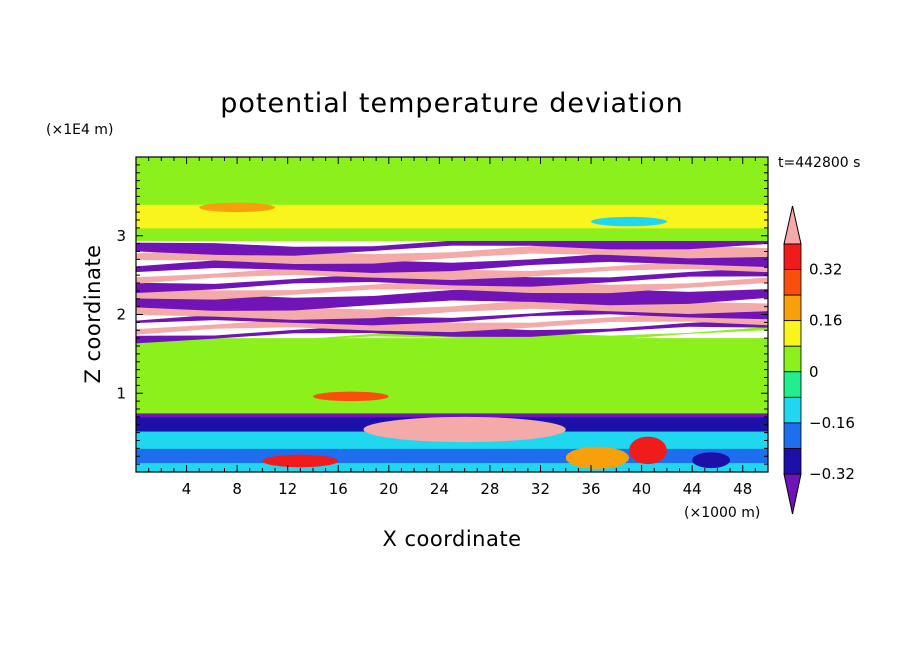 Image resolution: width=904 pixels, height=654 pixels. Describe the element at coordinates (792, 494) in the screenshot. I see `colorbar-min-arrow` at that location.